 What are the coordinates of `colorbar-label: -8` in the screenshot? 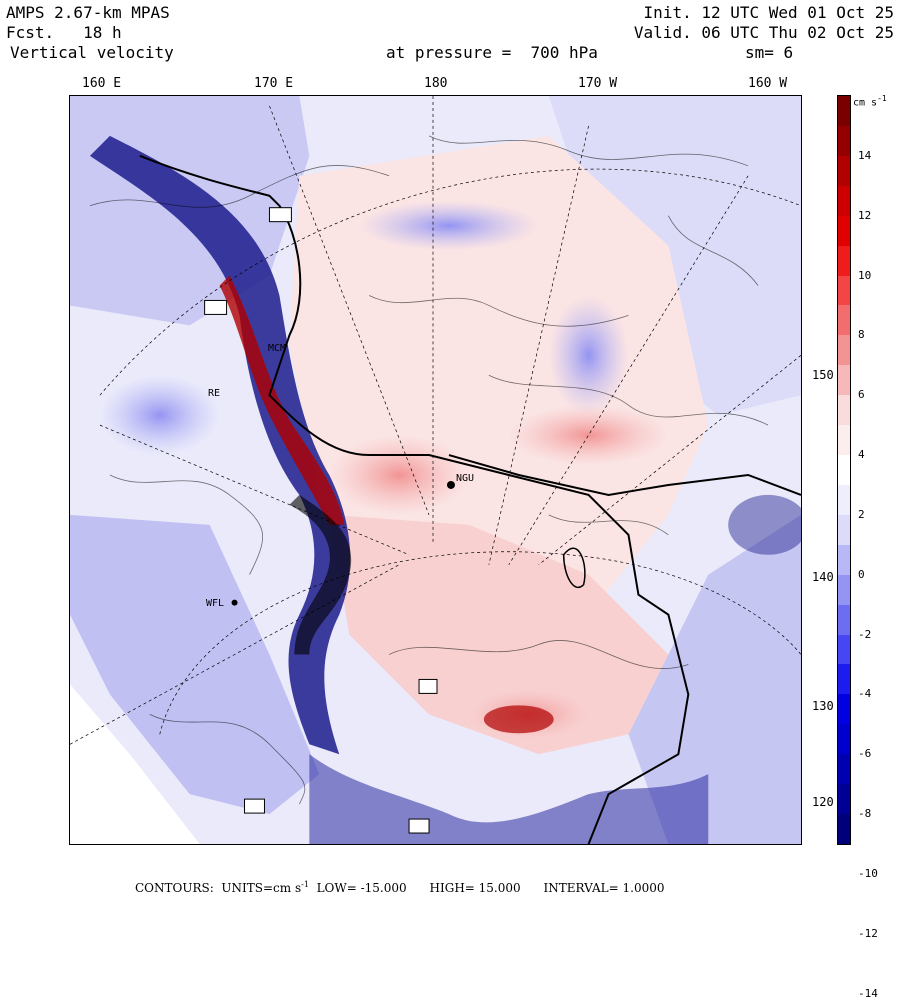 It's located at (865, 814).